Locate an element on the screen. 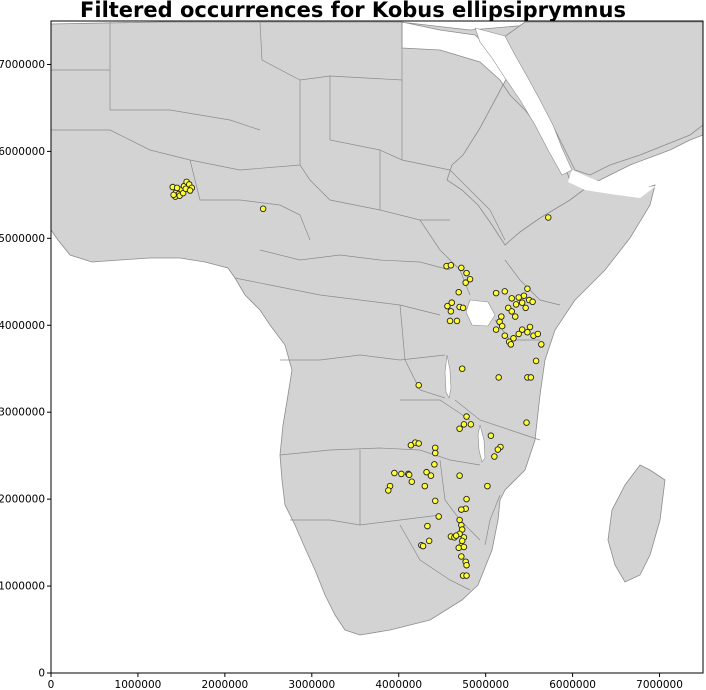  madagascar is located at coordinates (636, 523).